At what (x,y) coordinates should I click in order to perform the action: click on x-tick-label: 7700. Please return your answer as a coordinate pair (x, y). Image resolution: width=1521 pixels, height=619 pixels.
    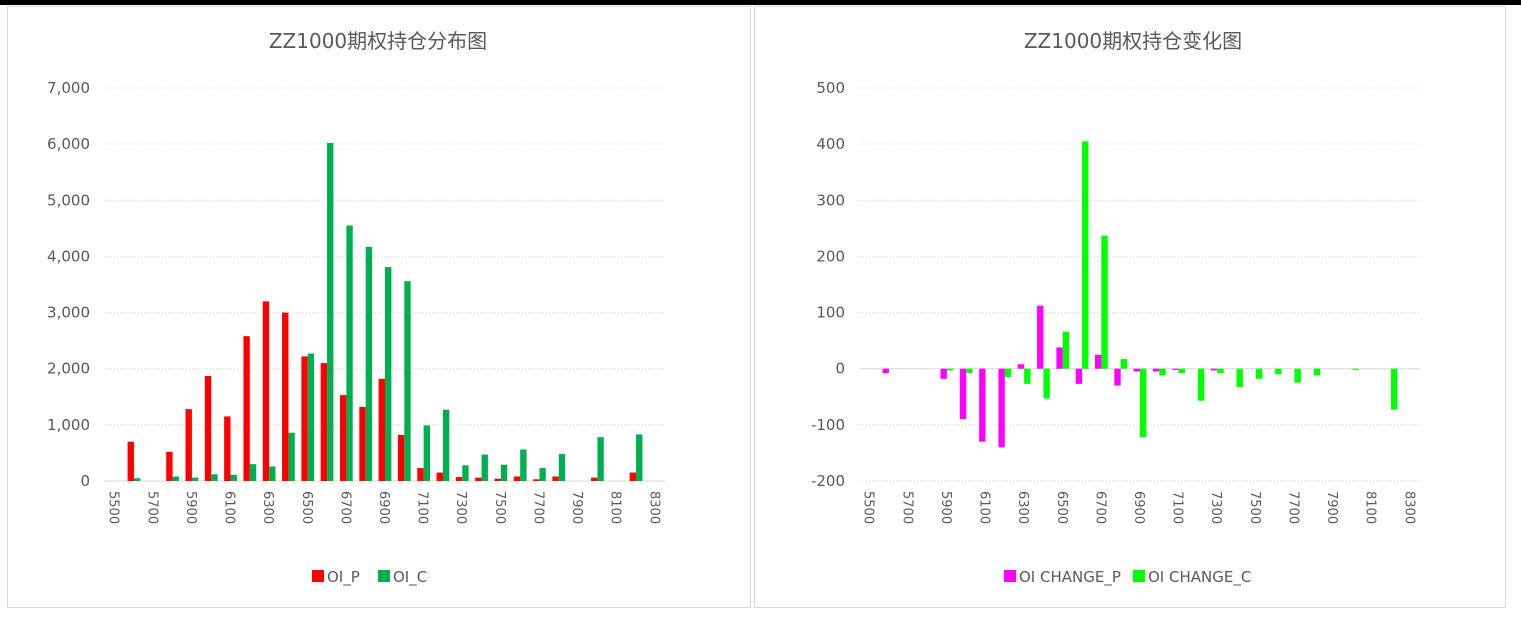
    Looking at the image, I should click on (537, 507).